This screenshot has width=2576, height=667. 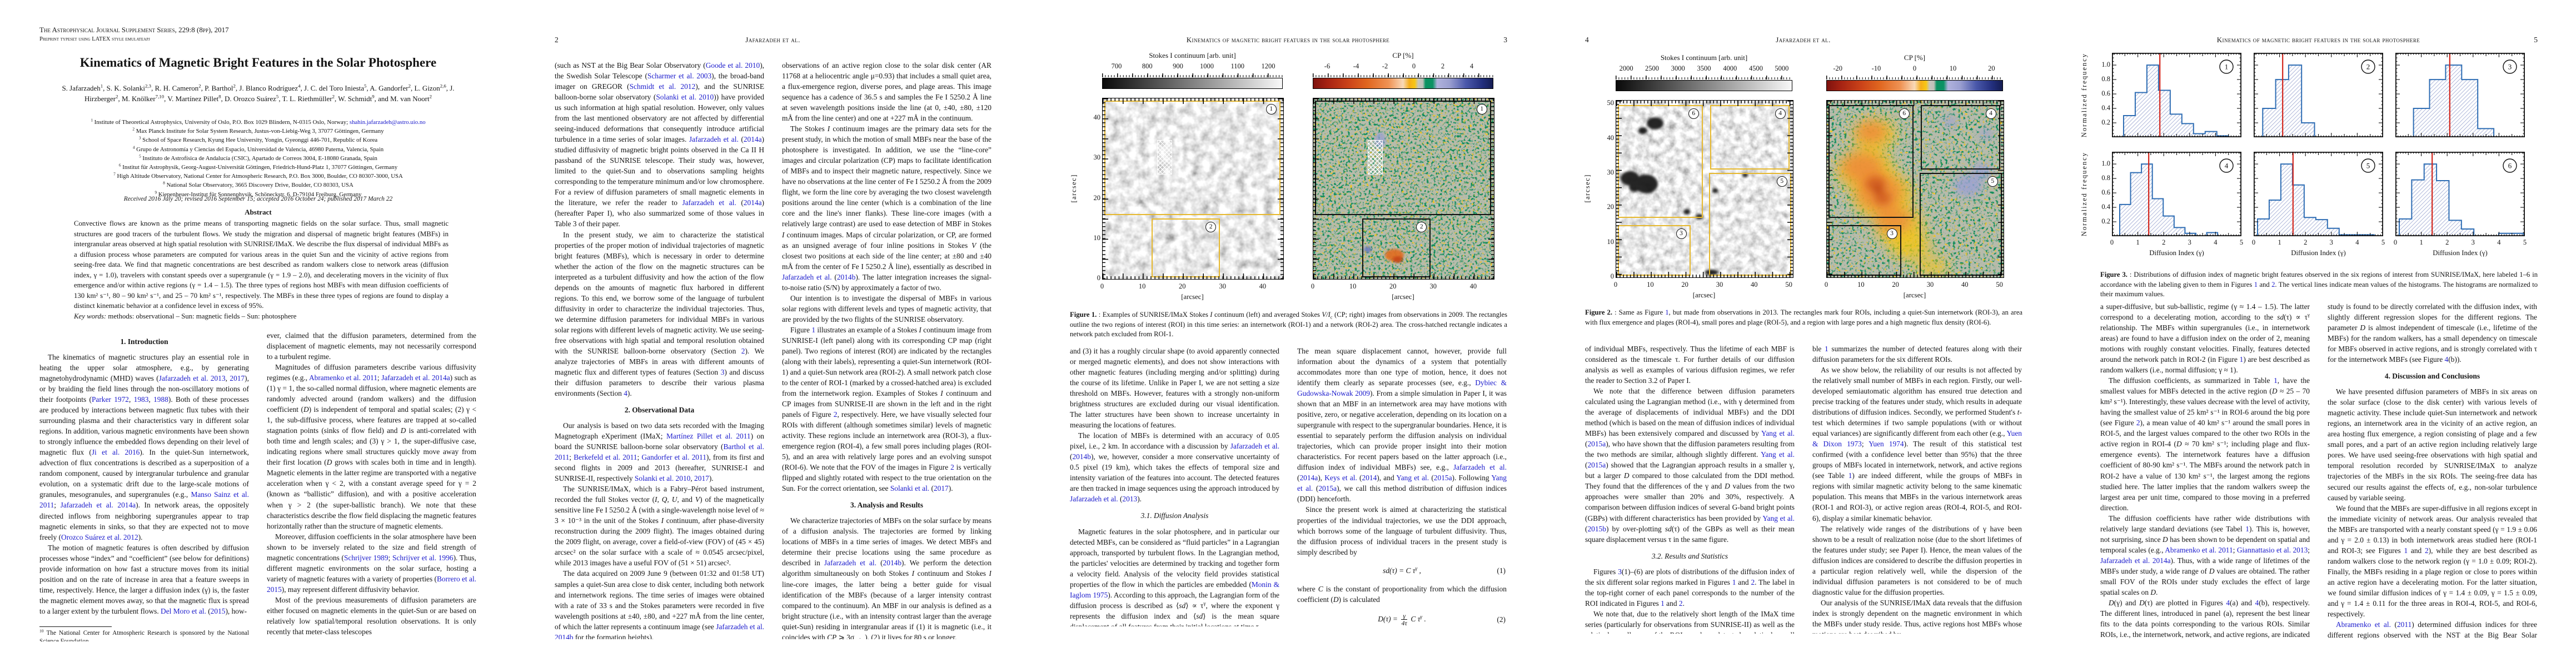 I want to click on citation-link: Goode et al. 2010, so click(x=732, y=65).